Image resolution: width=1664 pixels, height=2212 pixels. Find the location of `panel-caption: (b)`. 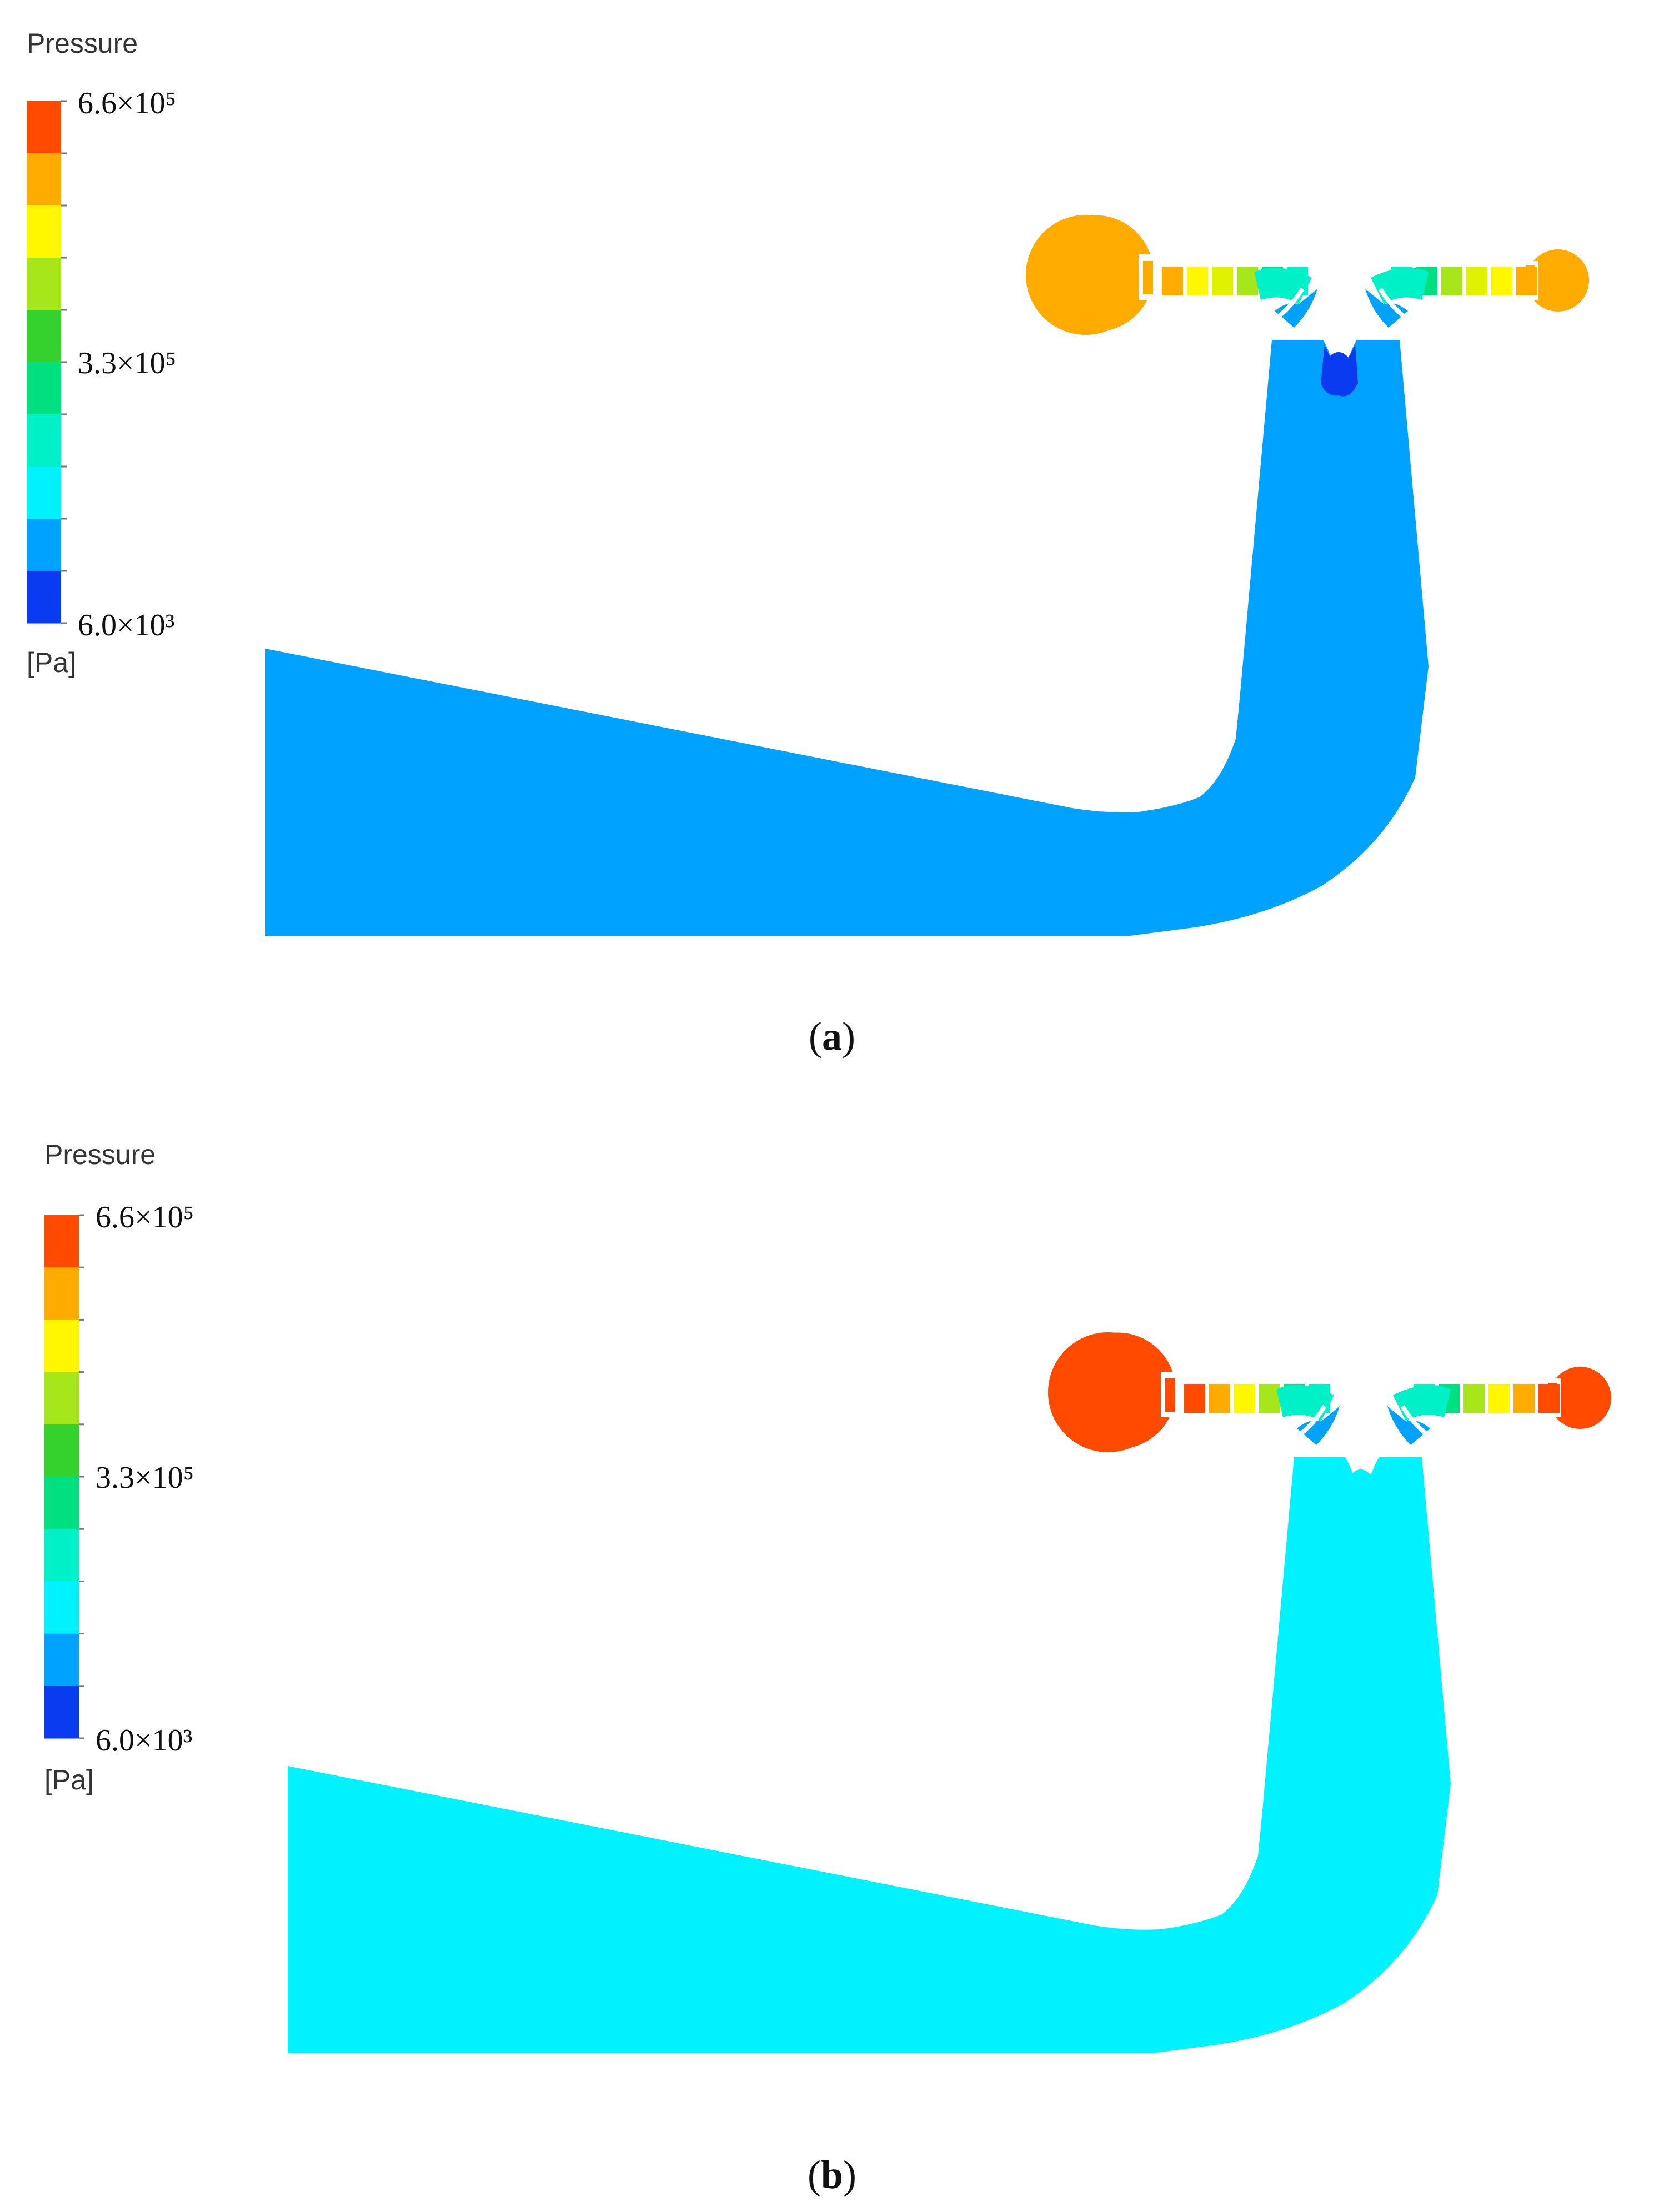

panel-caption: (b) is located at coordinates (832, 2175).